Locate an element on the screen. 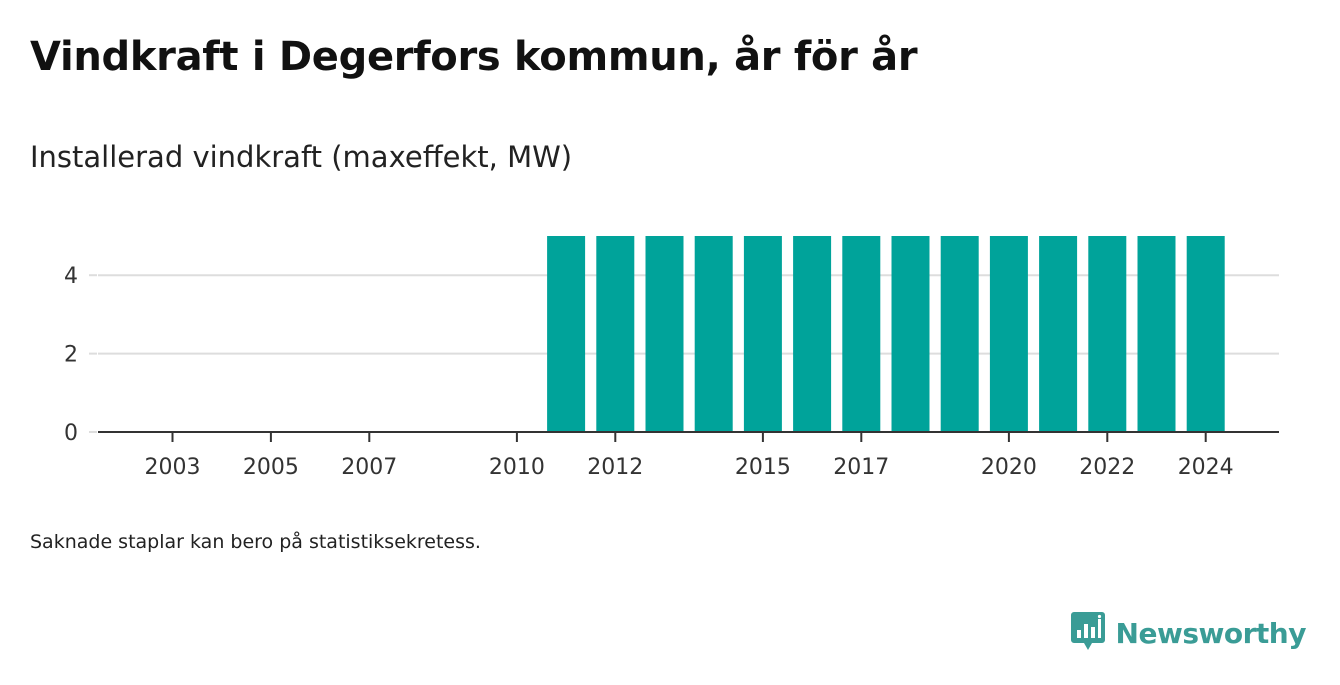  x-tick-label: 2017 is located at coordinates (861, 467).